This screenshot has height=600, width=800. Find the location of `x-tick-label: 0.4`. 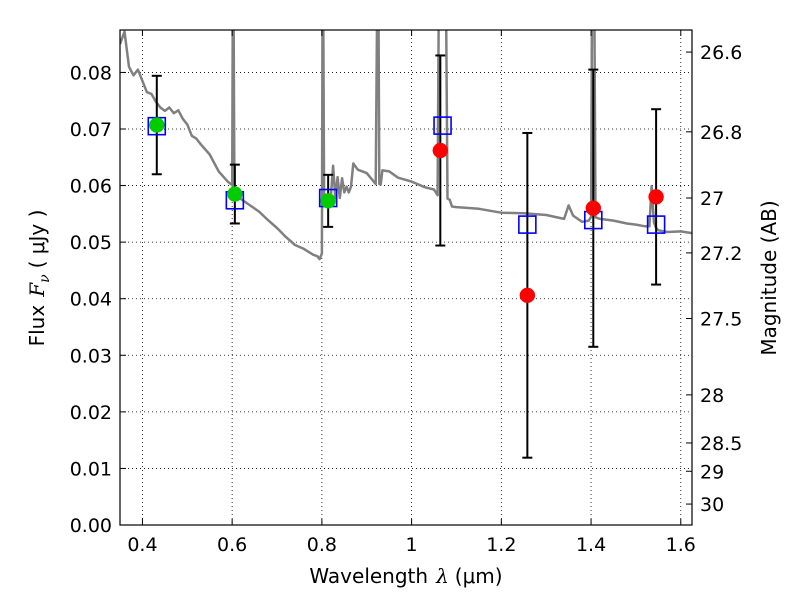

x-tick-label: 0.4 is located at coordinates (142, 545).